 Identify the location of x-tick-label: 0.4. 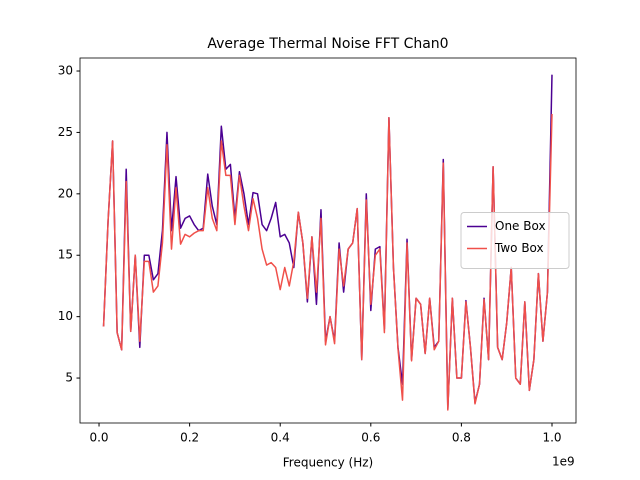
(280, 438).